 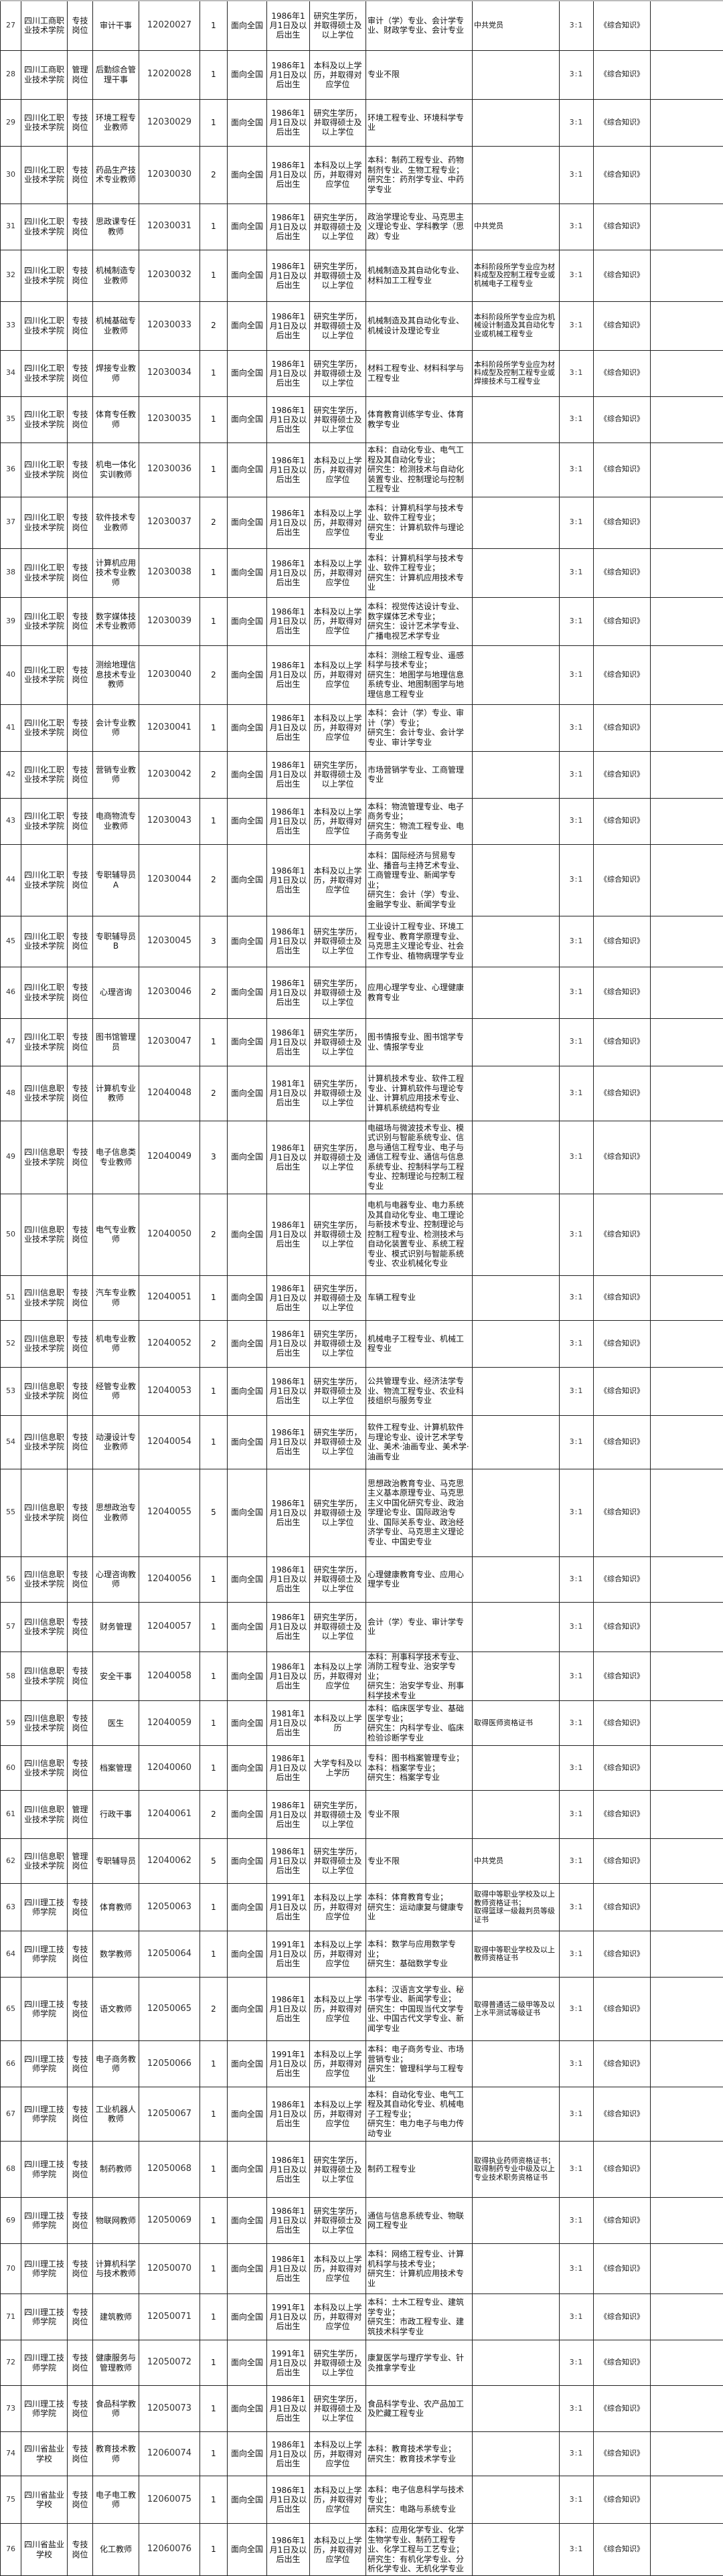 I want to click on major-cell: 材料工程专业、材料科学与工程专业, so click(x=419, y=373).